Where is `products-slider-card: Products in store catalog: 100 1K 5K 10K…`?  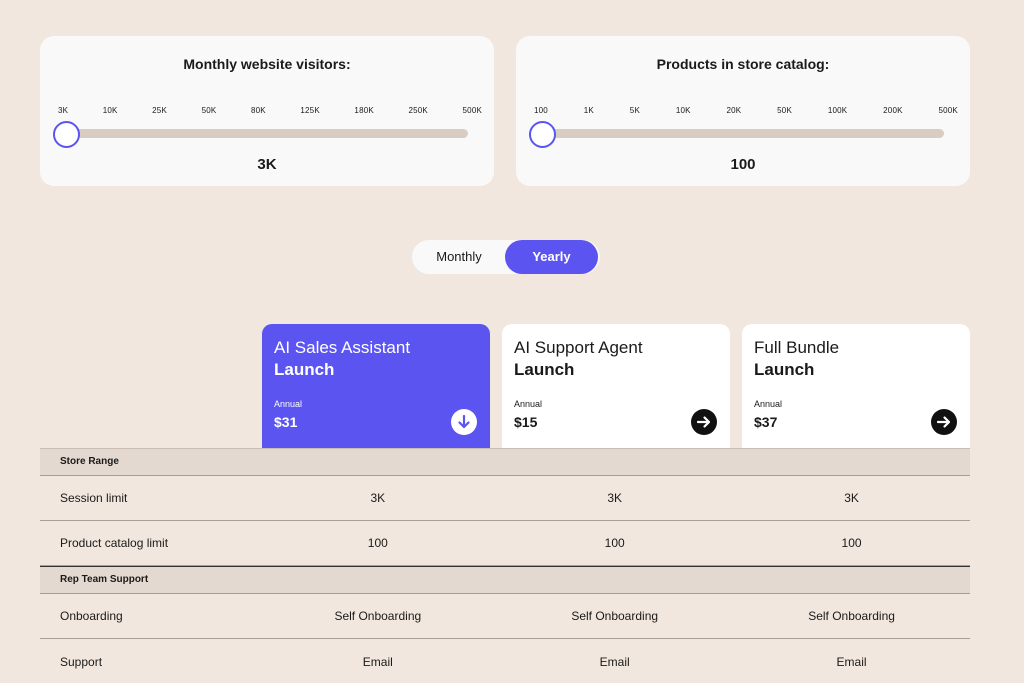 products-slider-card: Products in store catalog: 100 1K 5K 10K… is located at coordinates (743, 111).